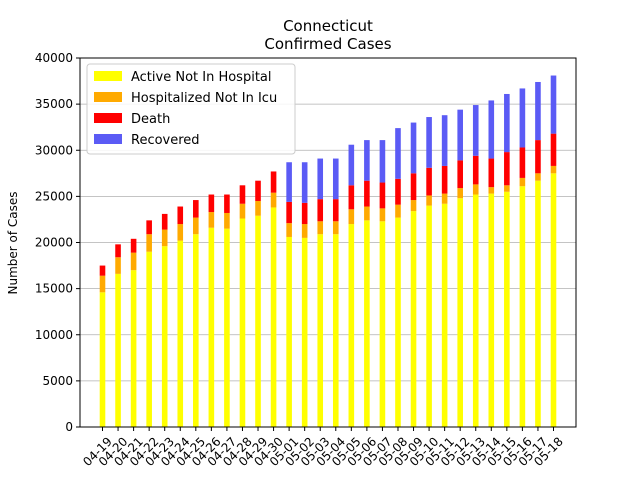  Describe the element at coordinates (57, 381) in the screenshot. I see `y-tick-label: 5000` at that location.